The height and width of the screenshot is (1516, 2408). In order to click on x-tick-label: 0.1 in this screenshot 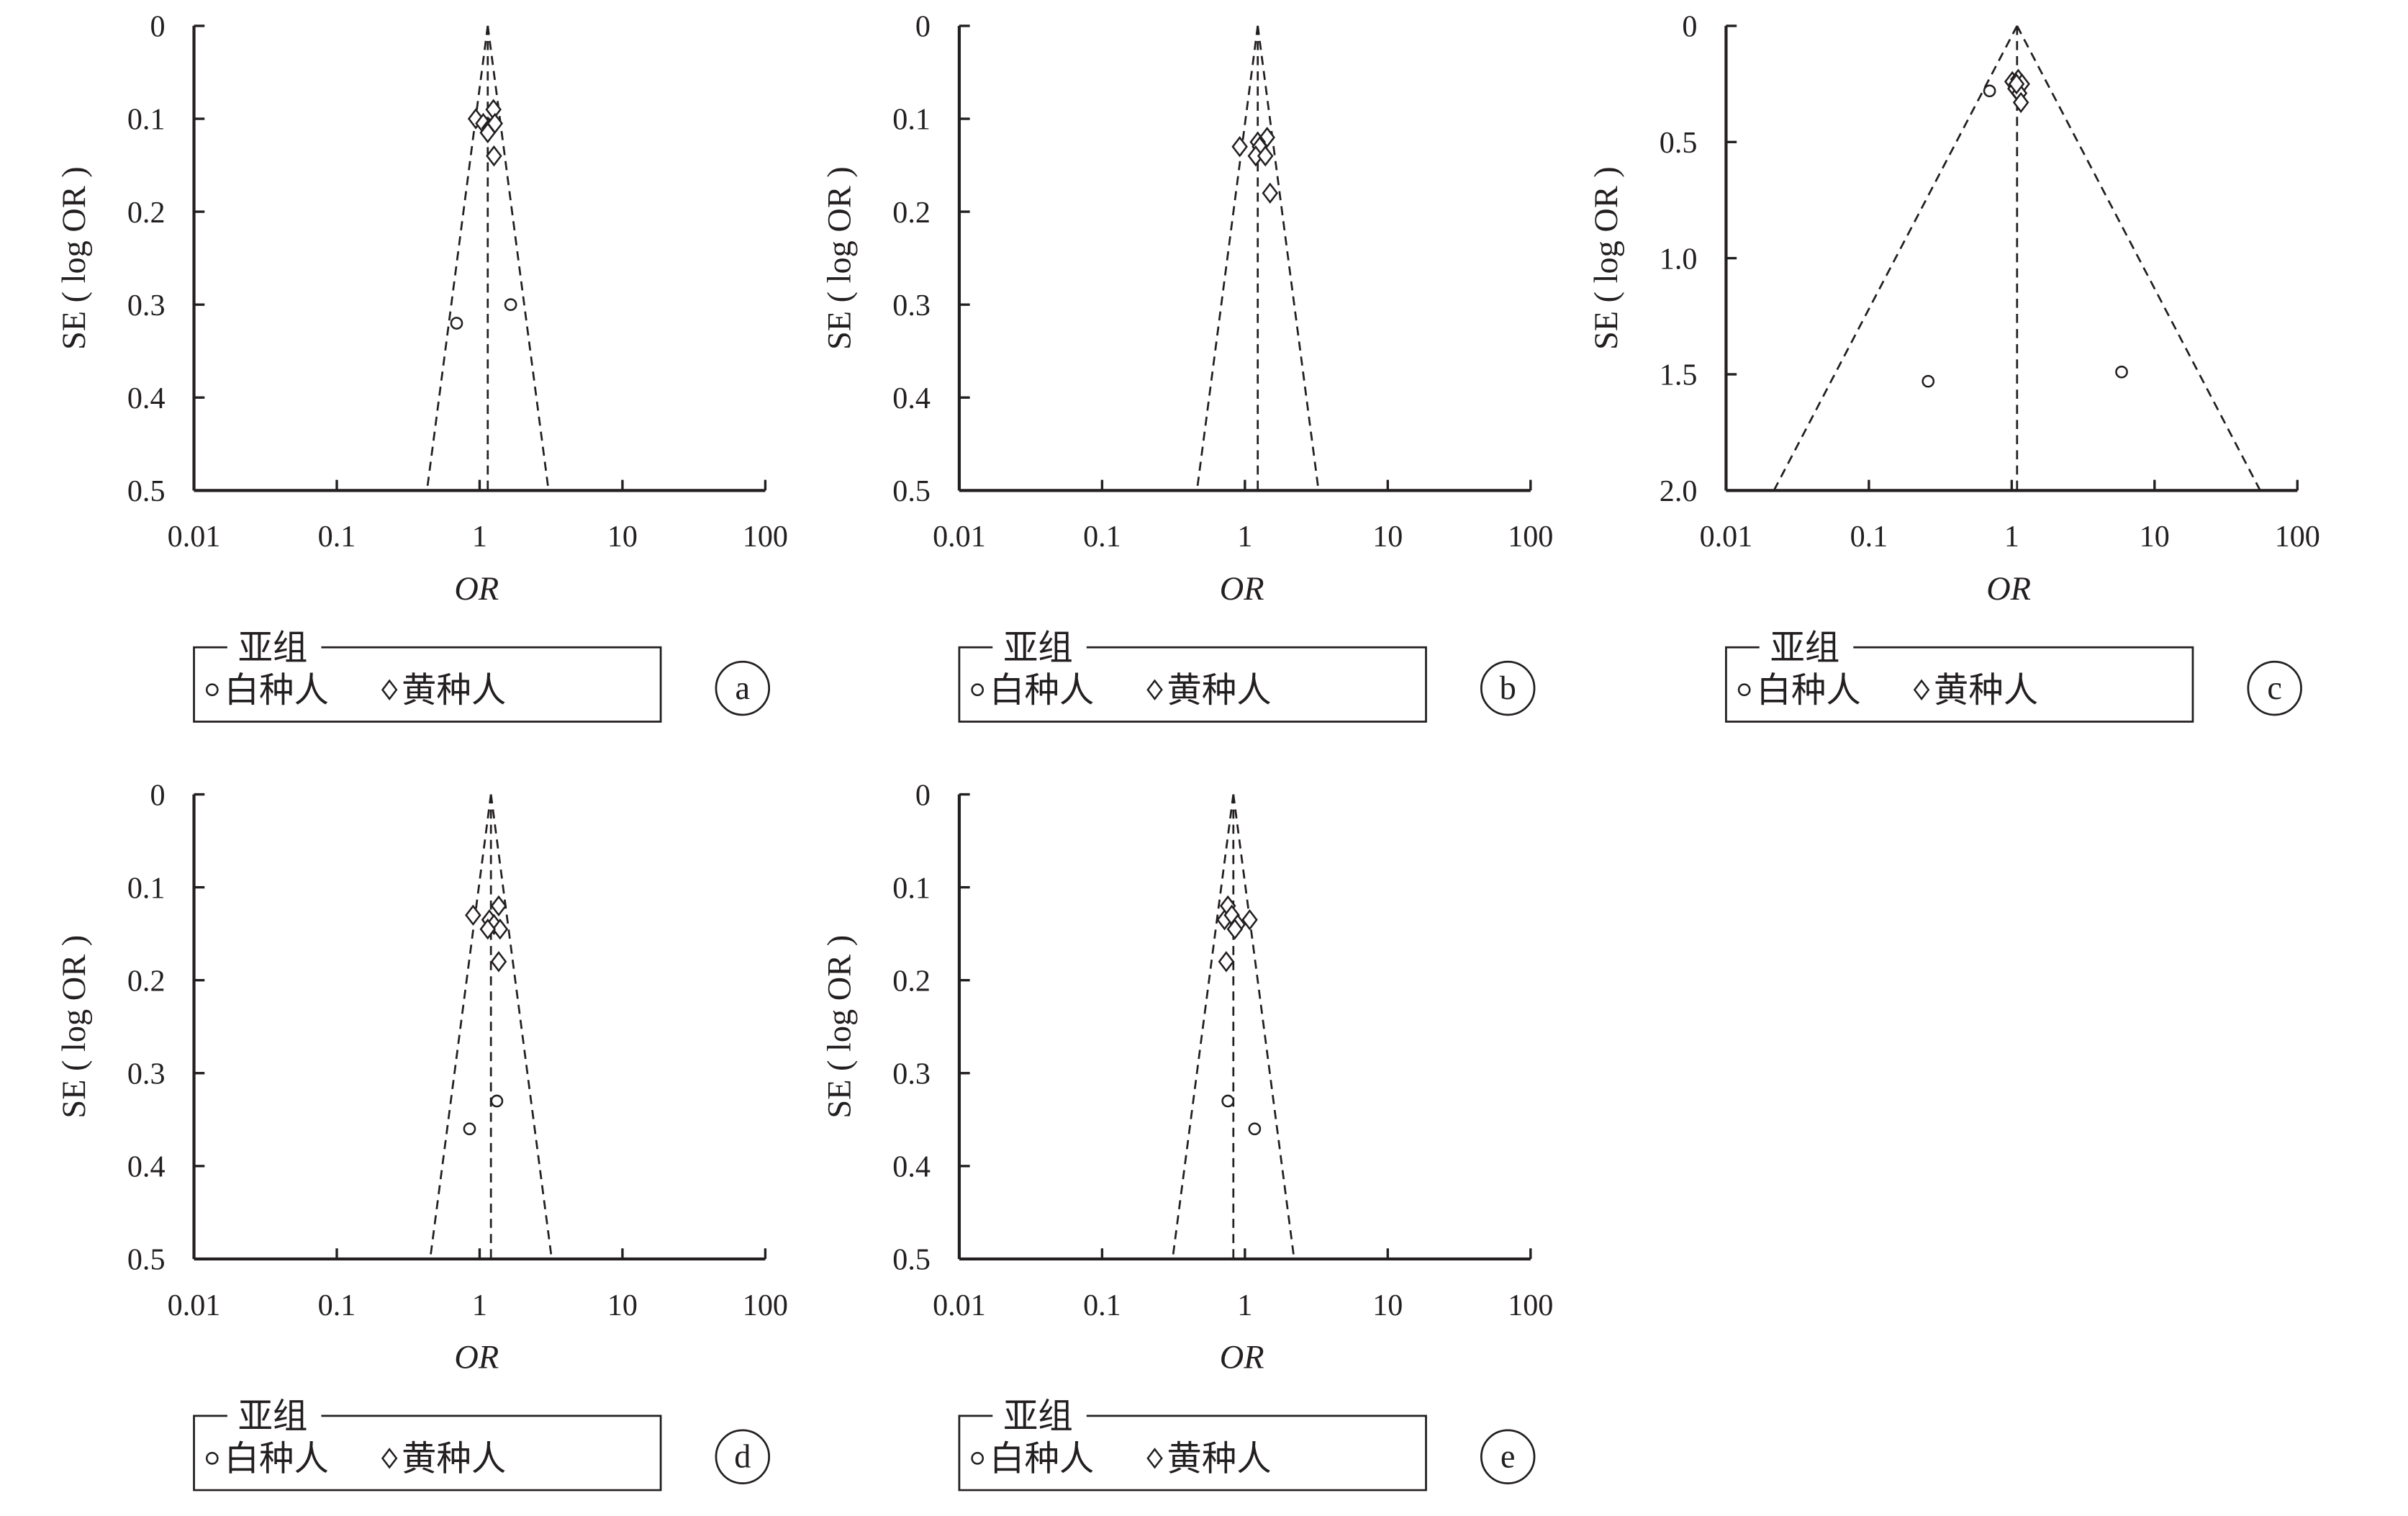, I will do `click(1102, 1305)`.